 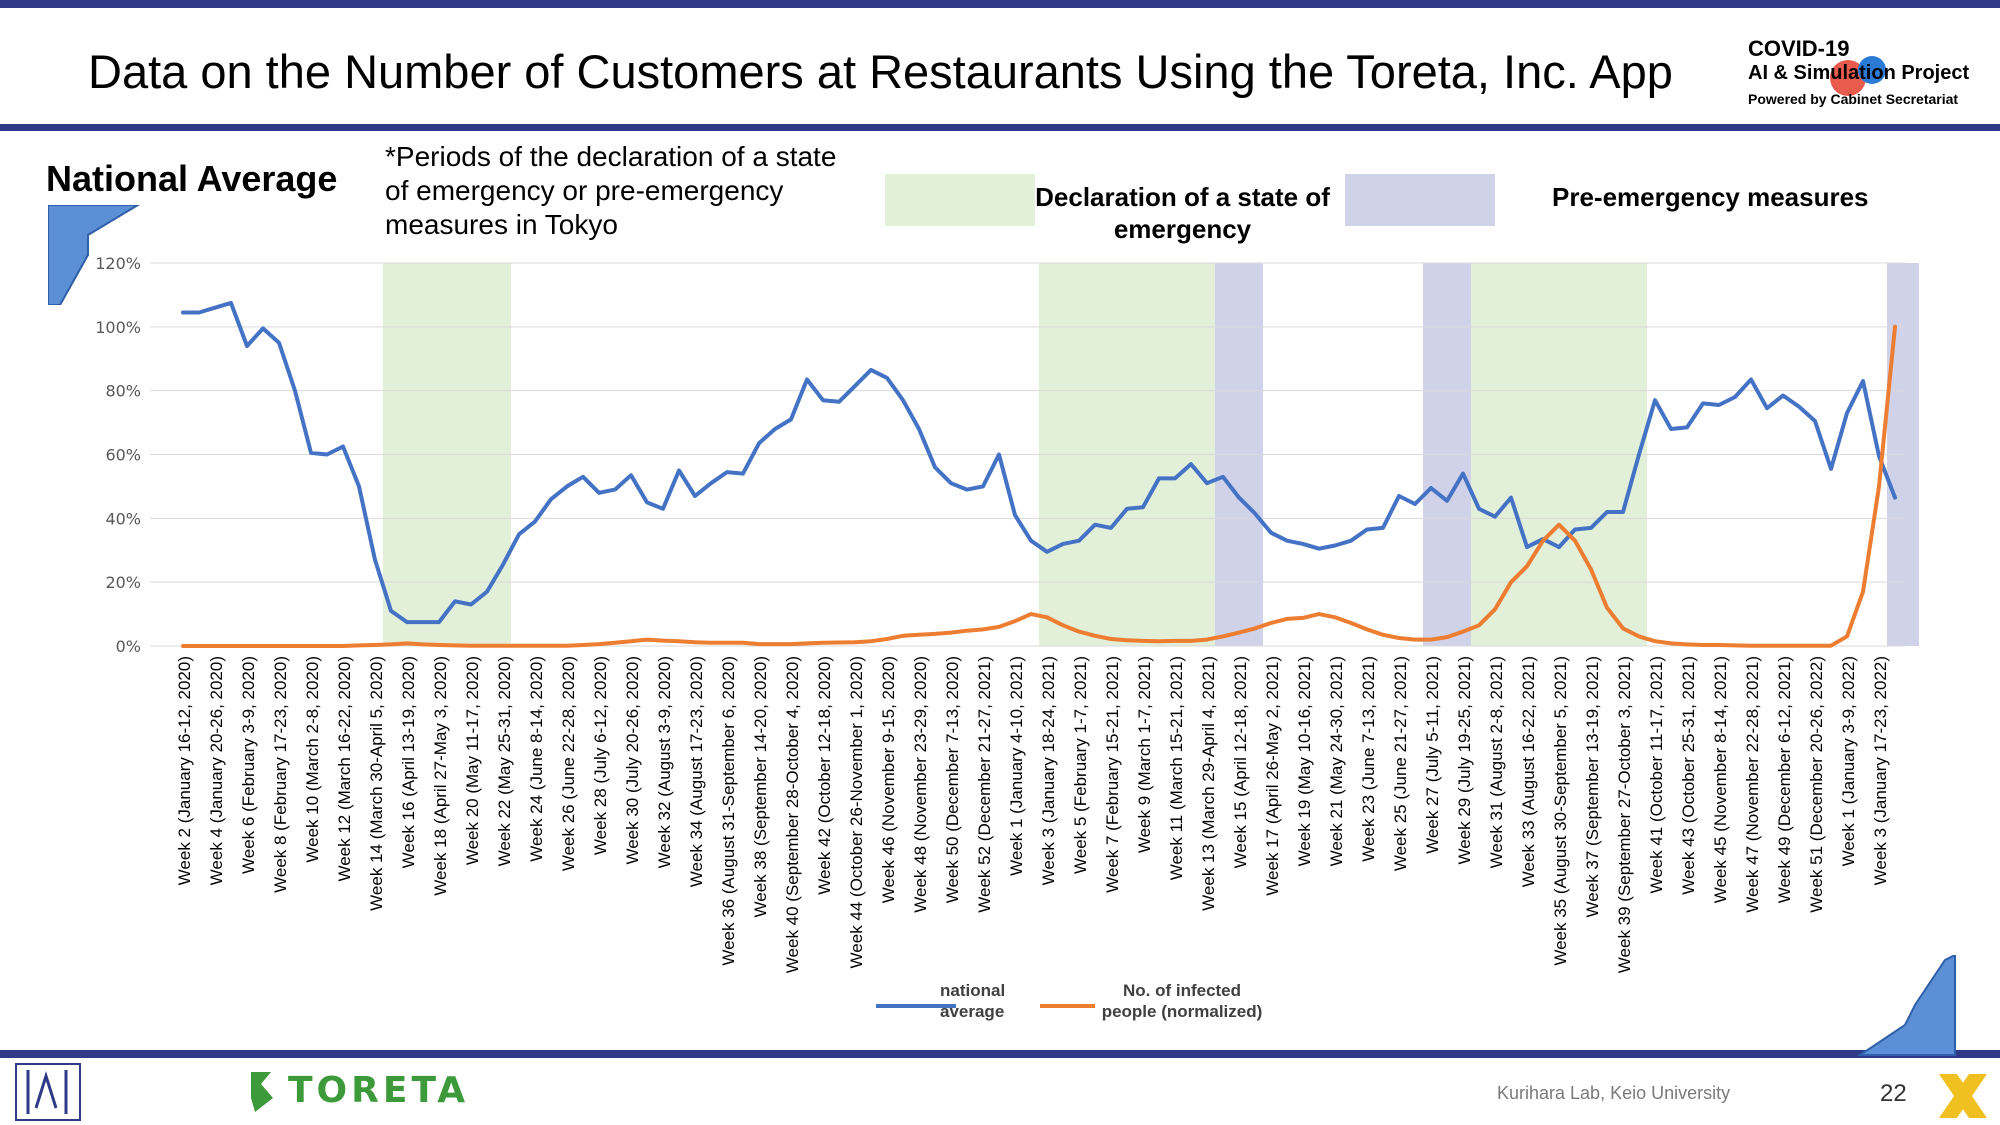 I want to click on x-tick-label: Week 9 (March 1-7, 2021), so click(x=1144, y=754).